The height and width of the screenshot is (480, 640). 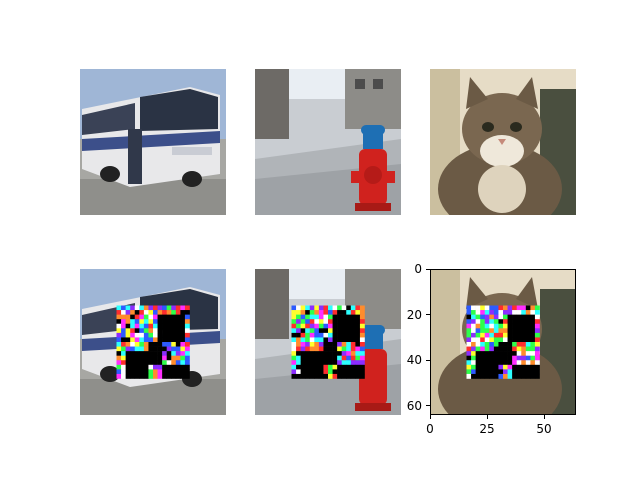 What do you see at coordinates (414, 360) in the screenshot?
I see `y-tick-label: 40` at bounding box center [414, 360].